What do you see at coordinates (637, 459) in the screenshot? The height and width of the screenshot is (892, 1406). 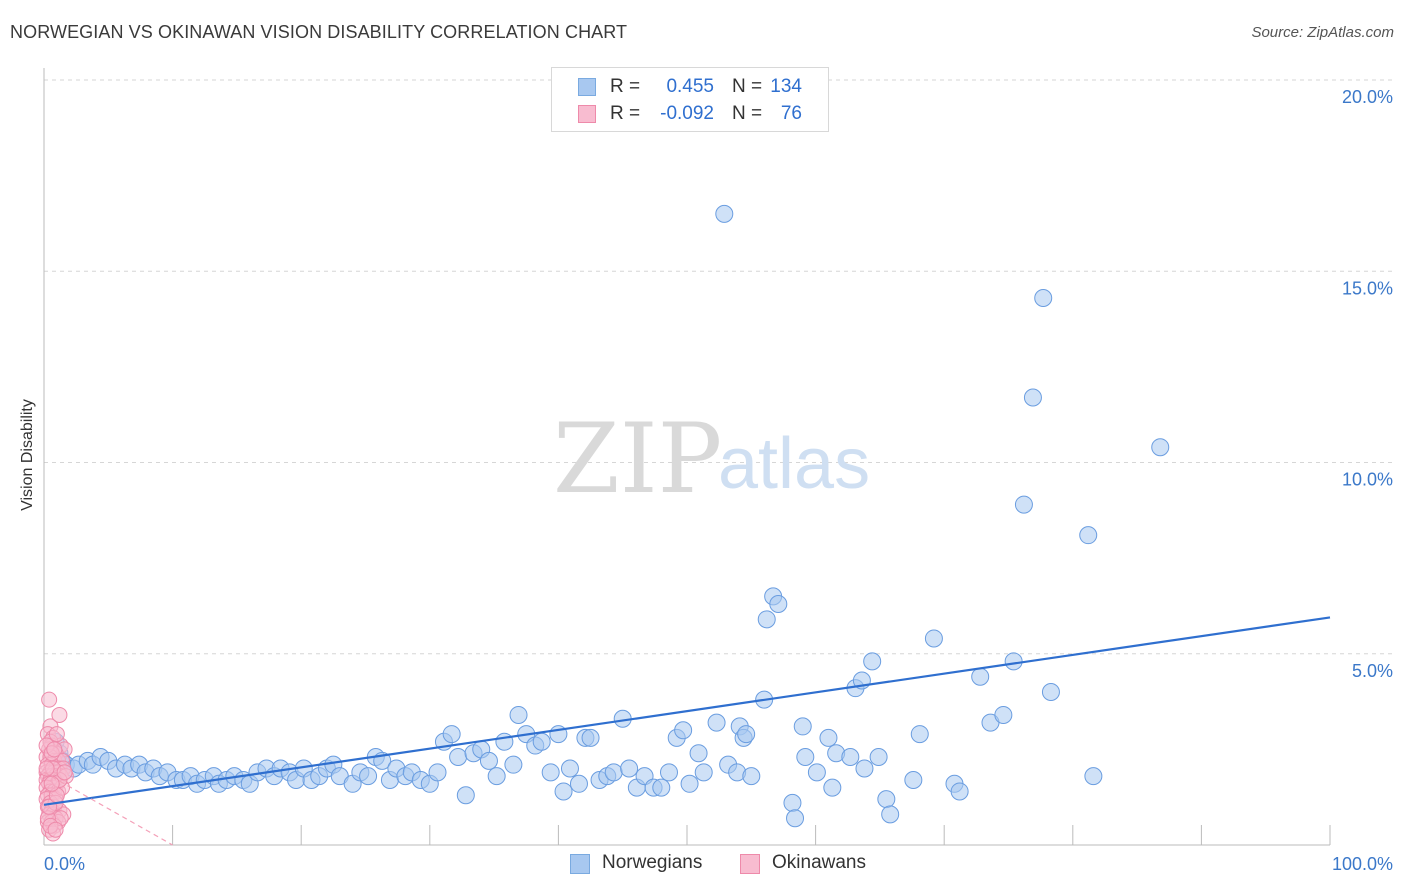 I see `watermark-zip: ZIP` at bounding box center [637, 459].